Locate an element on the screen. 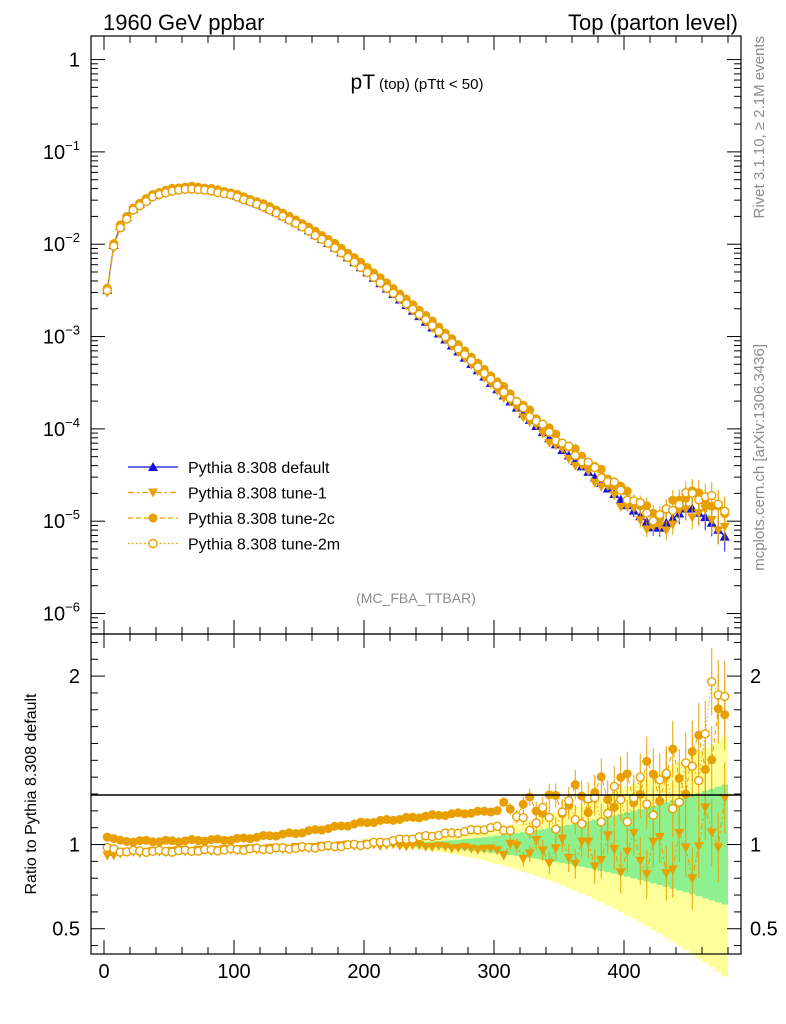 The image size is (786, 1024). header-right: Top (parton level) is located at coordinates (653, 22).